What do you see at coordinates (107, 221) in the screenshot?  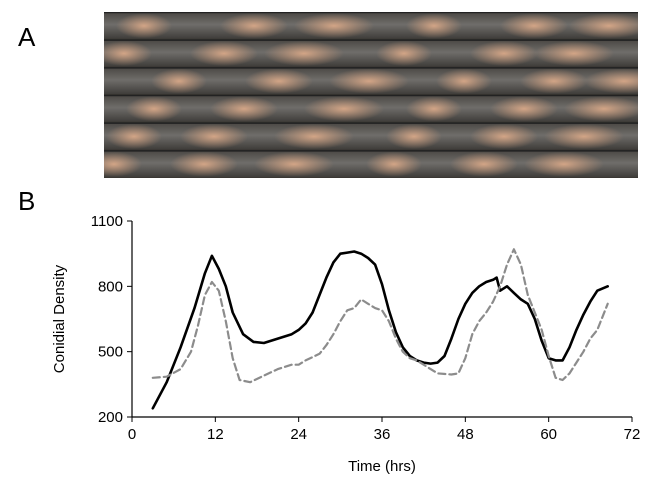 I see `y-tick-label: 1100` at bounding box center [107, 221].